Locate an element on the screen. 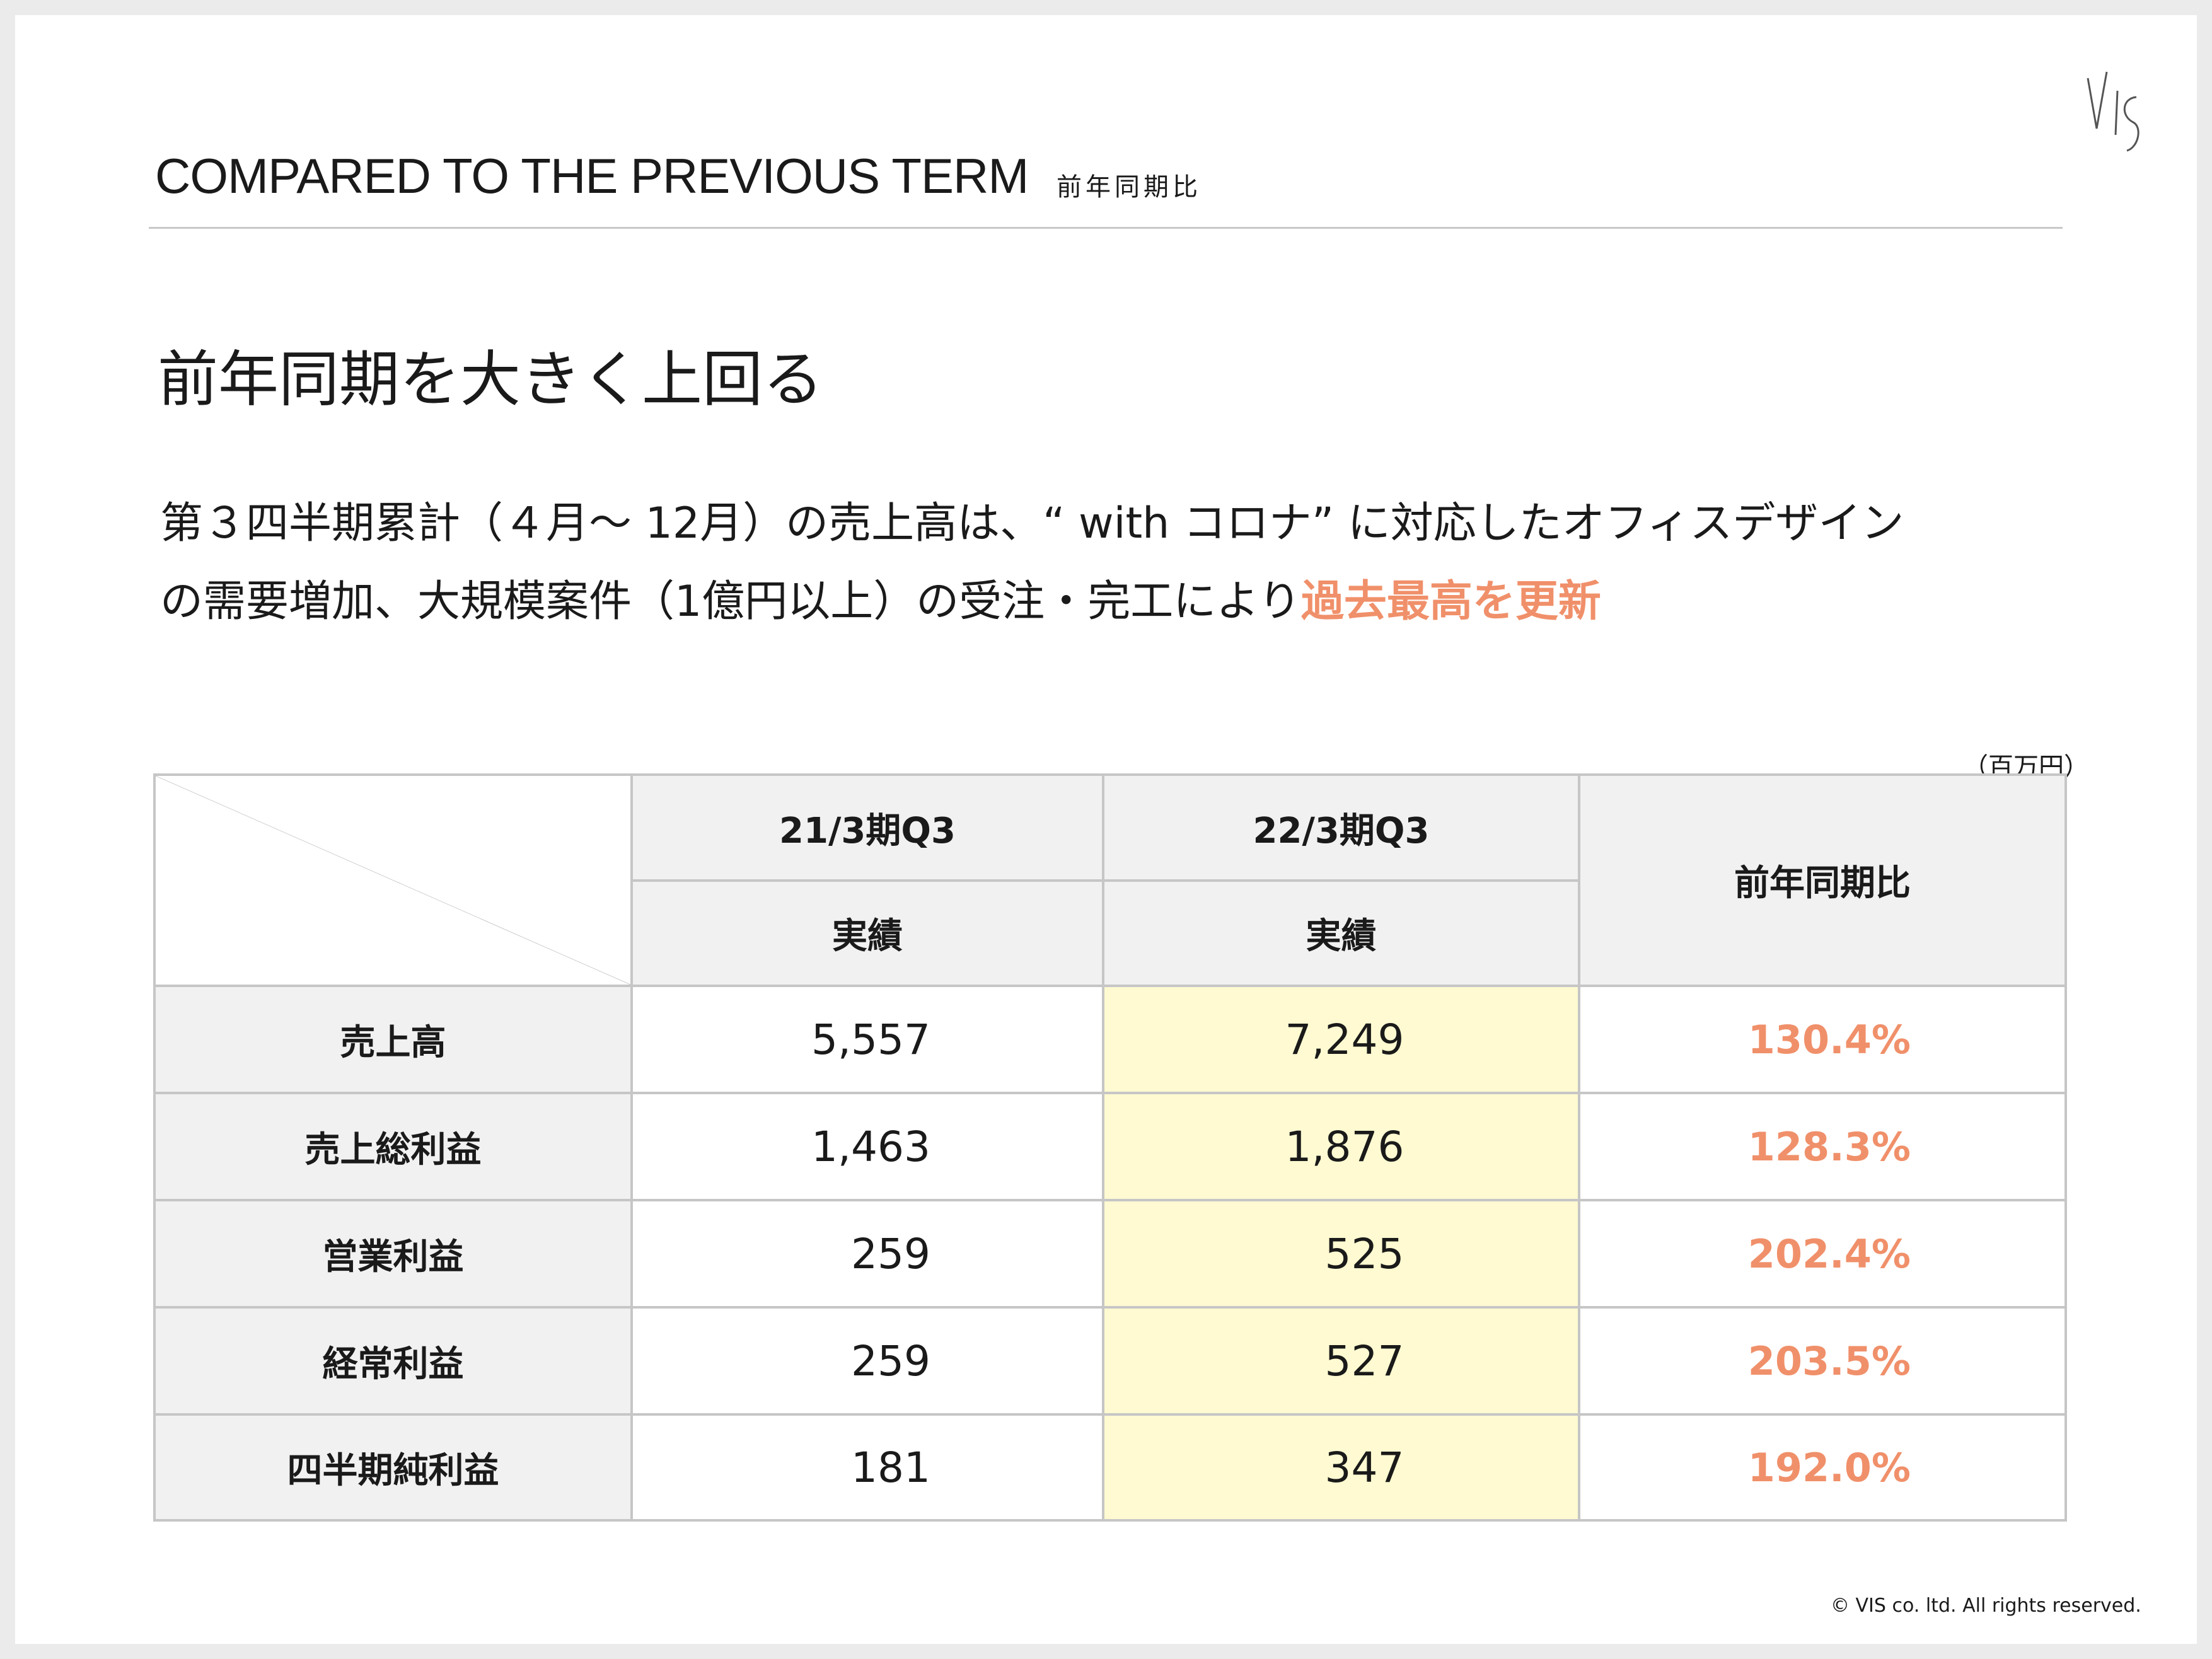  yoy-value: 192.0% is located at coordinates (1829, 1467).